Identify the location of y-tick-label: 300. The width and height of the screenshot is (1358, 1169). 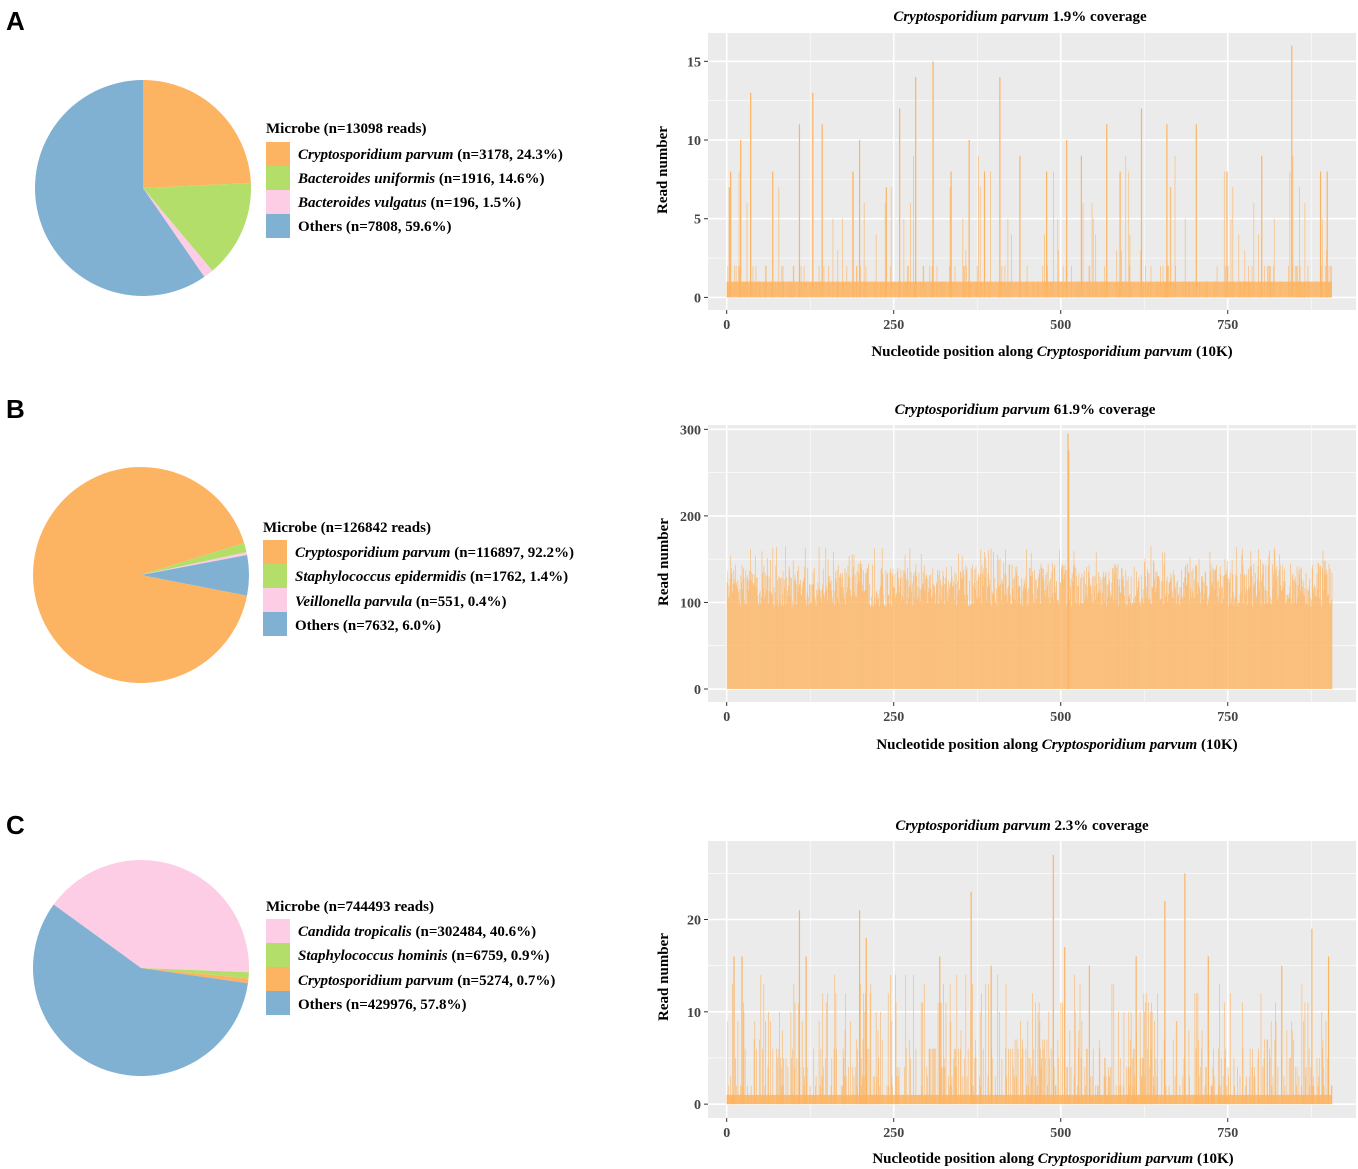
(690, 430).